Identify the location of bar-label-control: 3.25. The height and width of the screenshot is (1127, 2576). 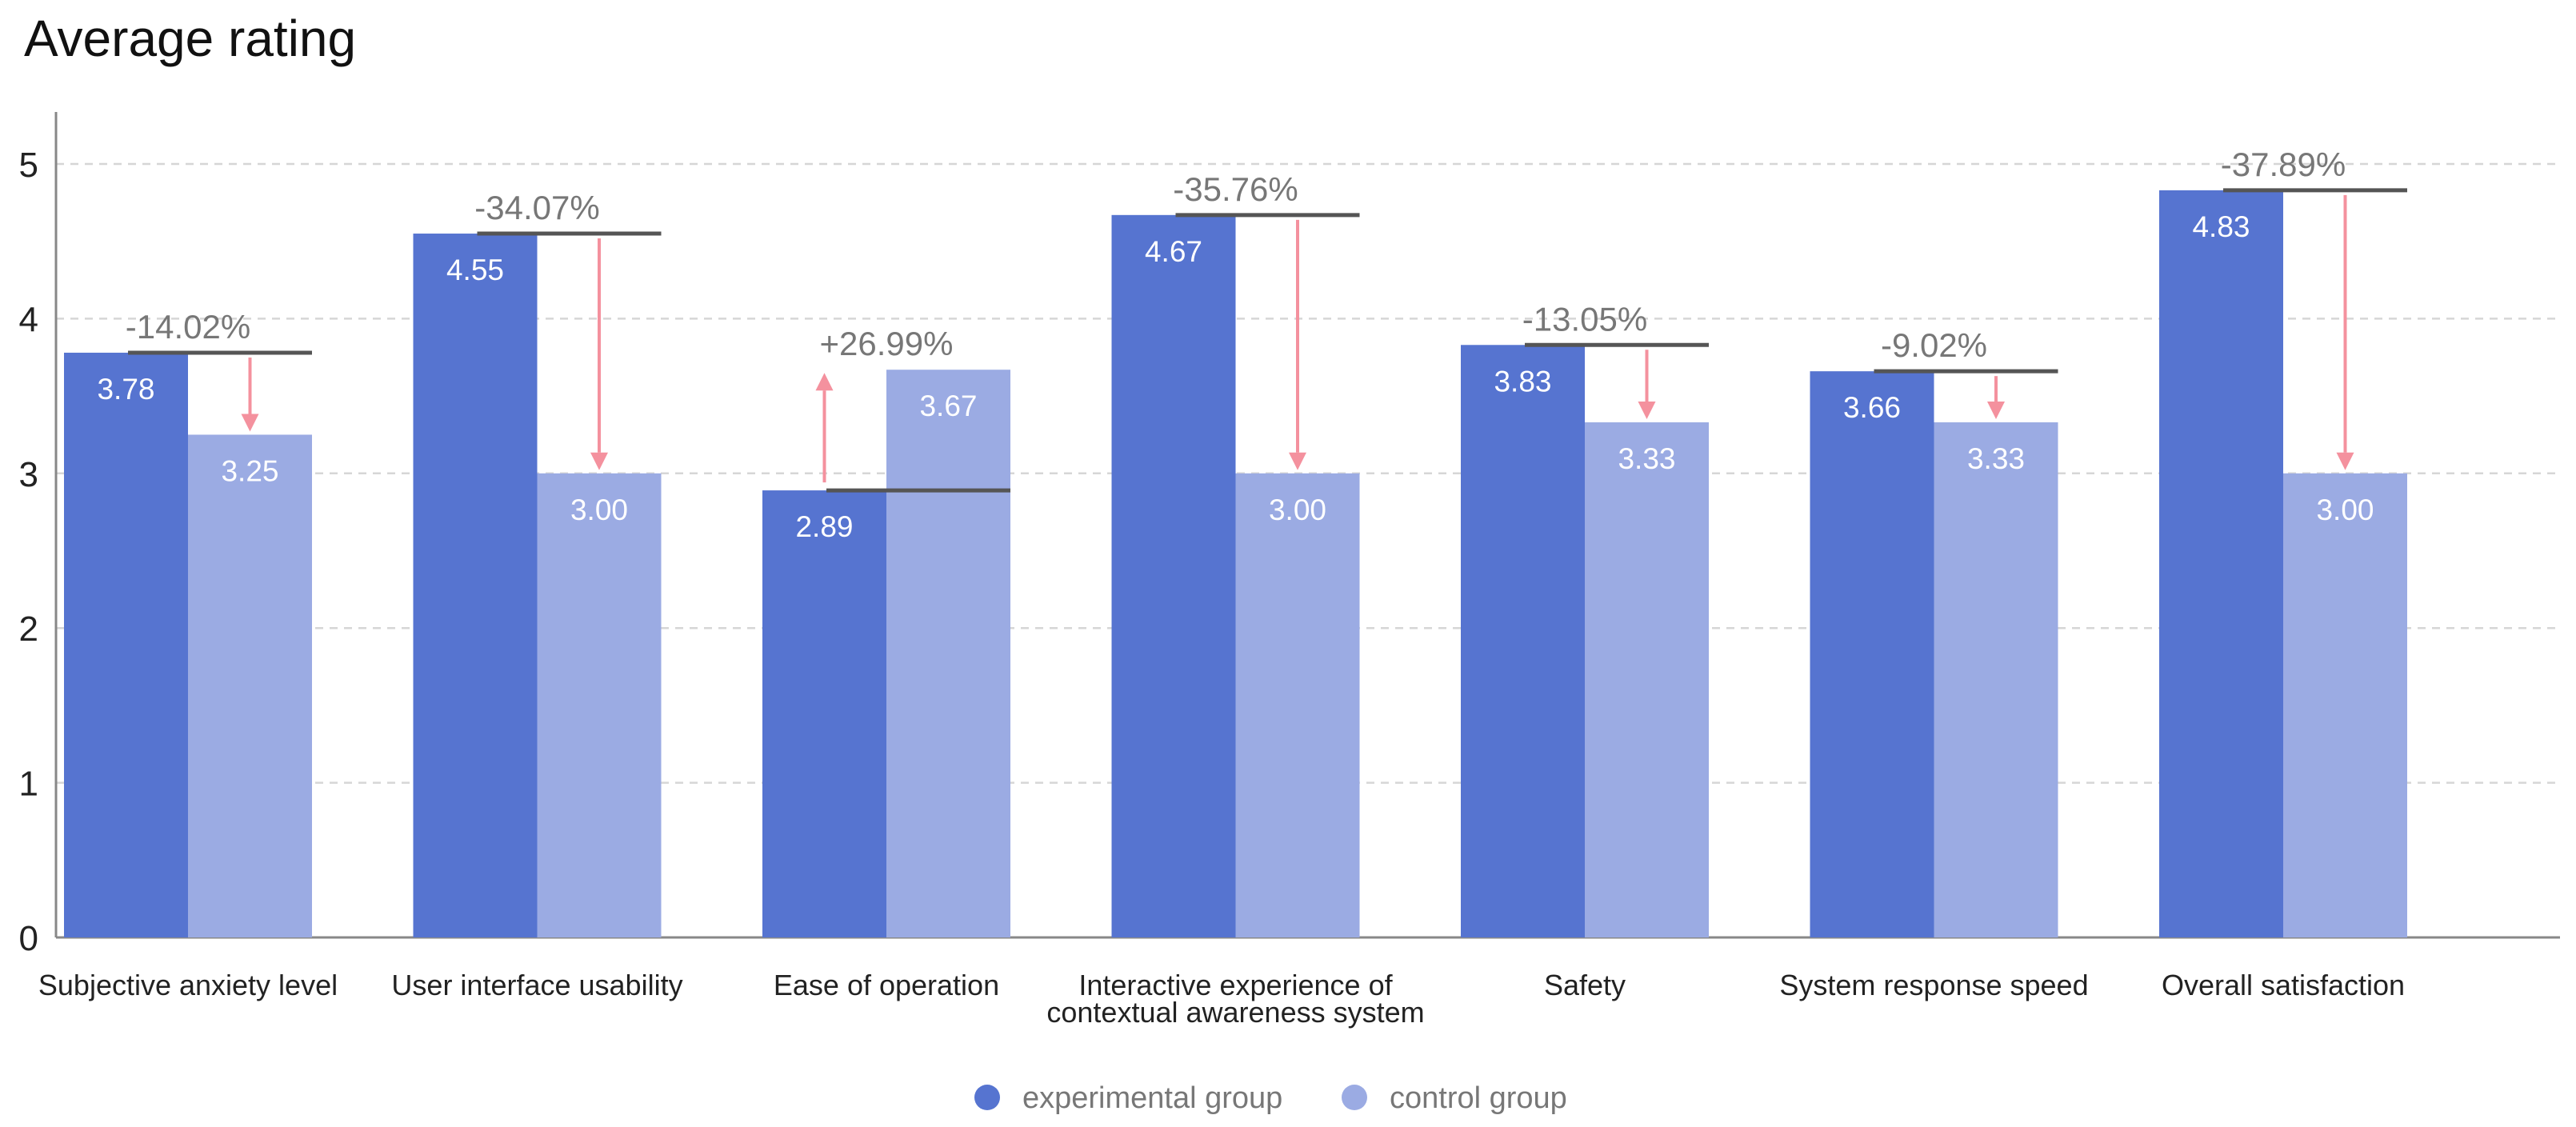
(249, 470).